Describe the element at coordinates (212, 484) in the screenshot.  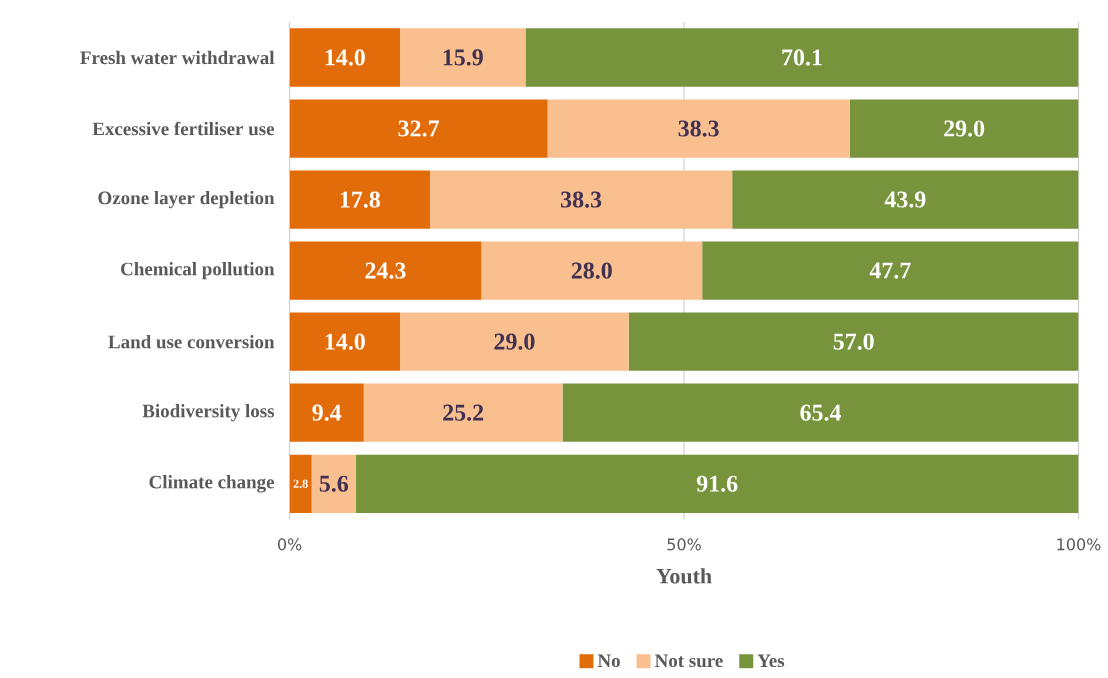
I see `y-tick-label: Climate change` at that location.